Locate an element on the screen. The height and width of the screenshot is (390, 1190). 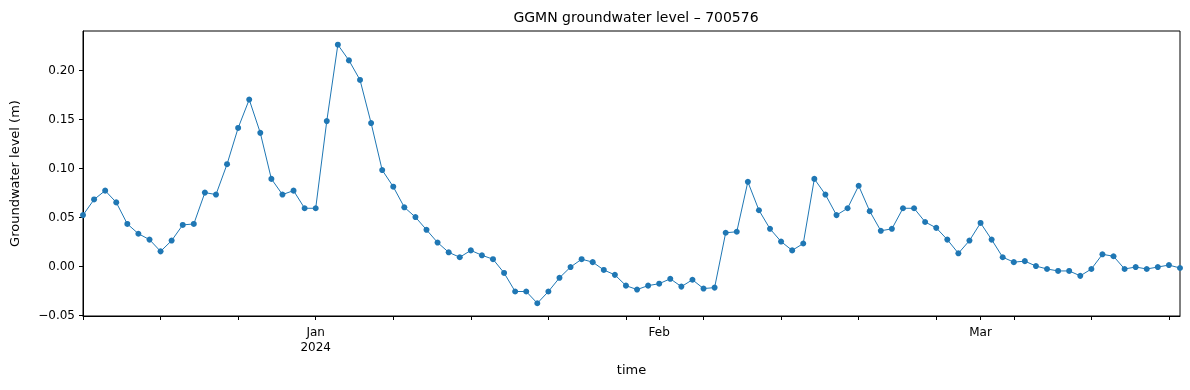
x-tick-label: Feb is located at coordinates (659, 331).